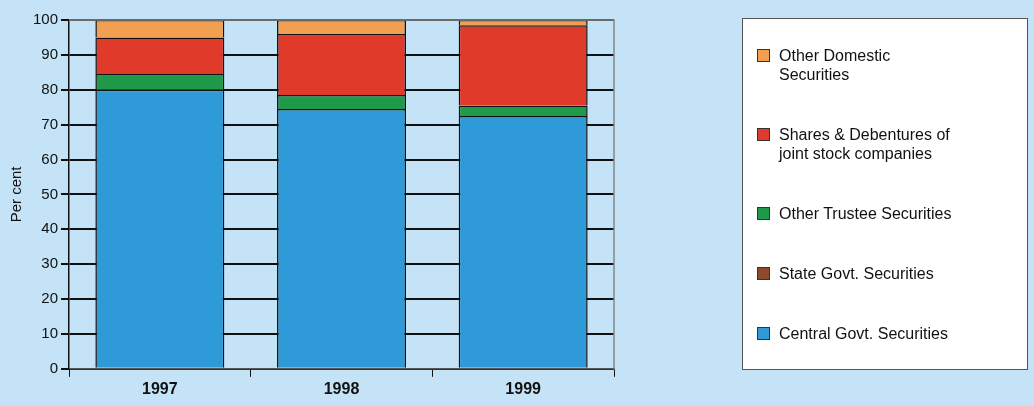 Image resolution: width=1034 pixels, height=406 pixels. I want to click on y-tick-label: 50, so click(50, 193).